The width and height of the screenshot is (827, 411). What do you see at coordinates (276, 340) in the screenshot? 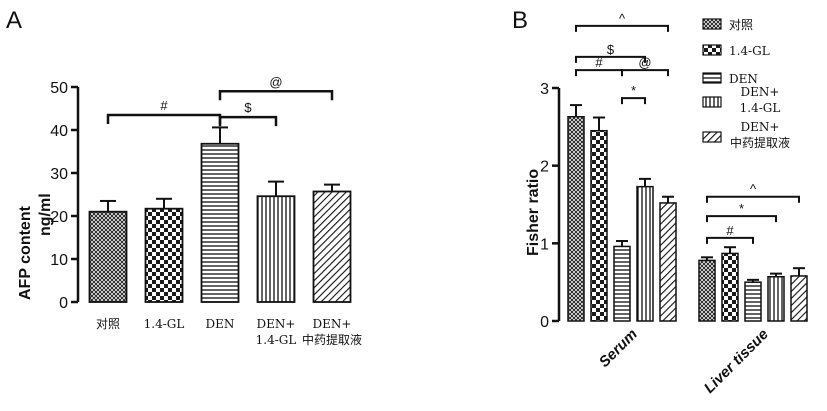
I see `panel-a-category-label-line2: 1.4-GL` at bounding box center [276, 340].